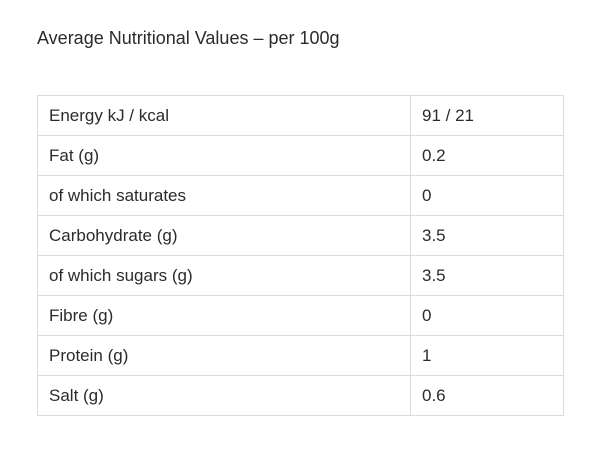 Image resolution: width=600 pixels, height=455 pixels. I want to click on nutrient-name: of which sugars (g), so click(224, 275).